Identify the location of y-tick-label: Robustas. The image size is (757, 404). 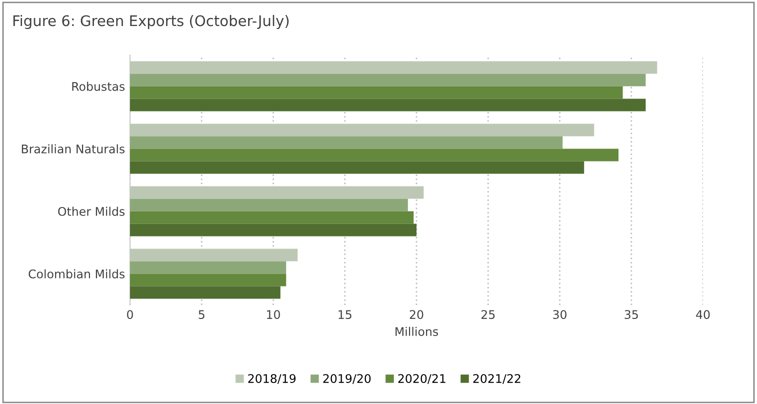
(98, 86).